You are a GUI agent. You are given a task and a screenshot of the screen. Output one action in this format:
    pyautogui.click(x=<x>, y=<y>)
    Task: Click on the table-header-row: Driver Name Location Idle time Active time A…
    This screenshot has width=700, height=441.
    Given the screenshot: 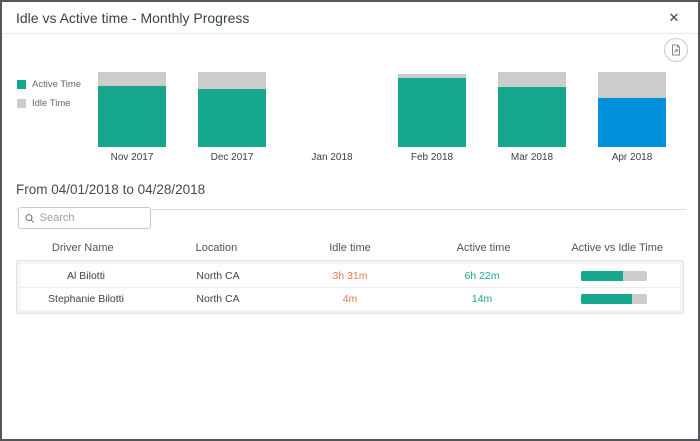 What is the action you would take?
    pyautogui.click(x=350, y=248)
    